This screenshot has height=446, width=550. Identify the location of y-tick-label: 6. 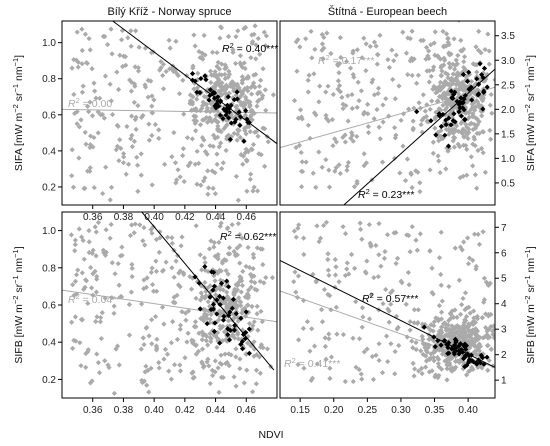
(504, 253).